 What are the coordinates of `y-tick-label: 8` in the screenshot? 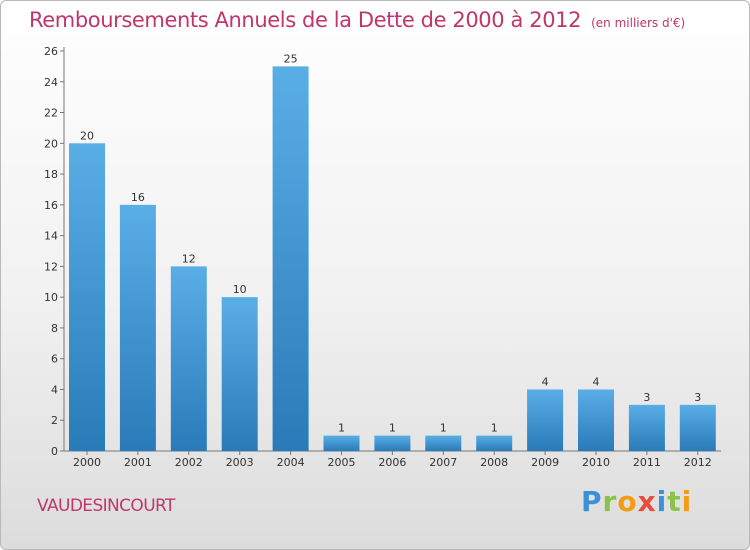 It's located at (54, 328).